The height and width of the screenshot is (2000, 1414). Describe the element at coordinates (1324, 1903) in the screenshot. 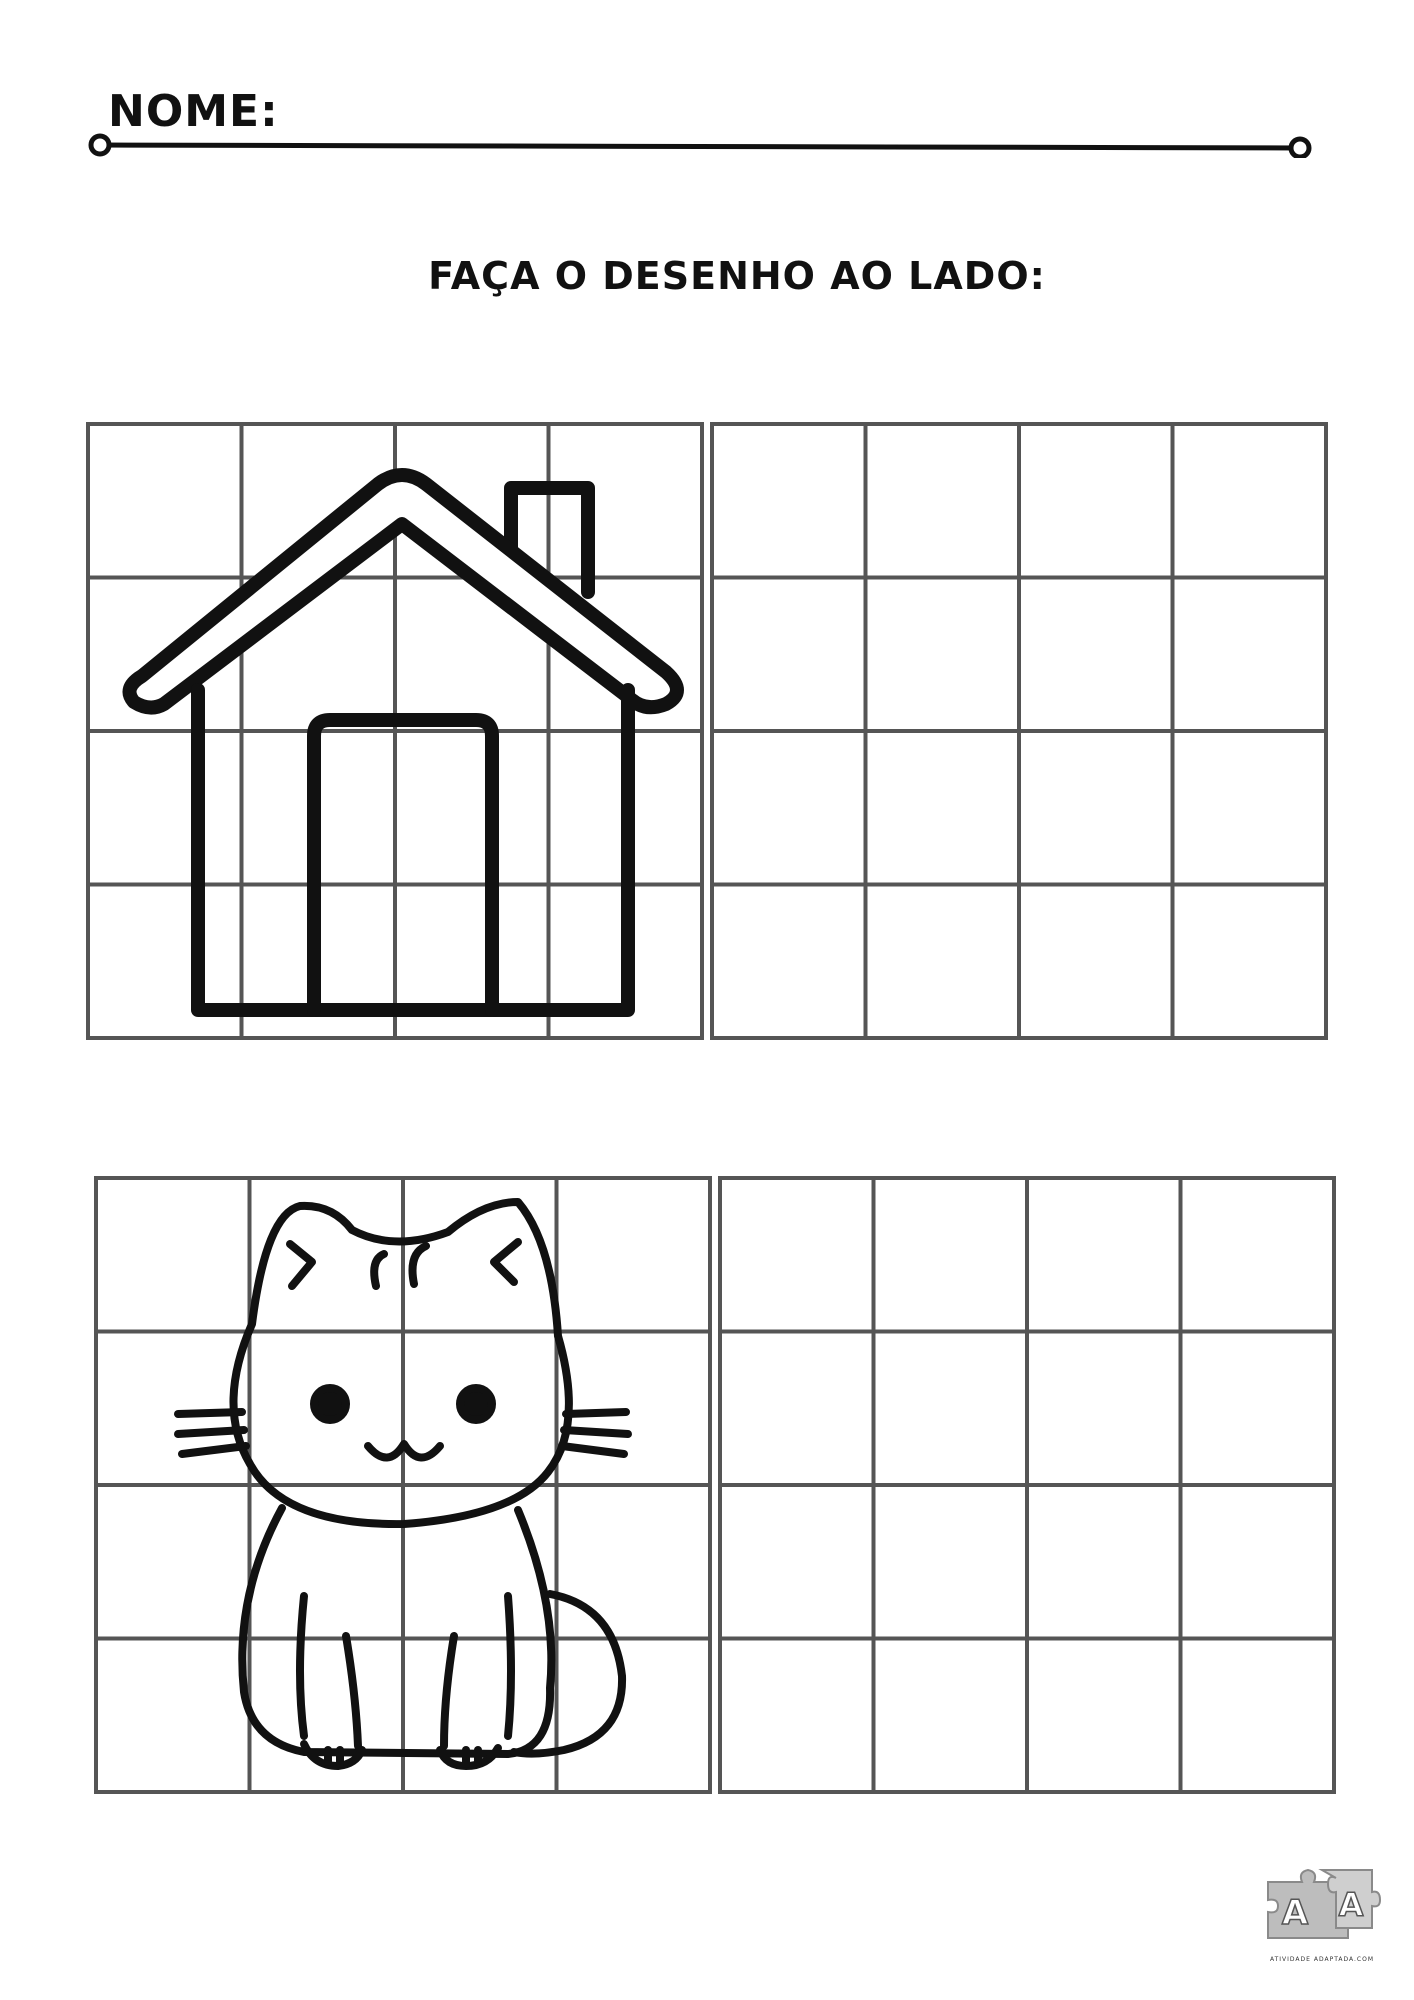

I see `puzzle-logo-icon: A A` at that location.